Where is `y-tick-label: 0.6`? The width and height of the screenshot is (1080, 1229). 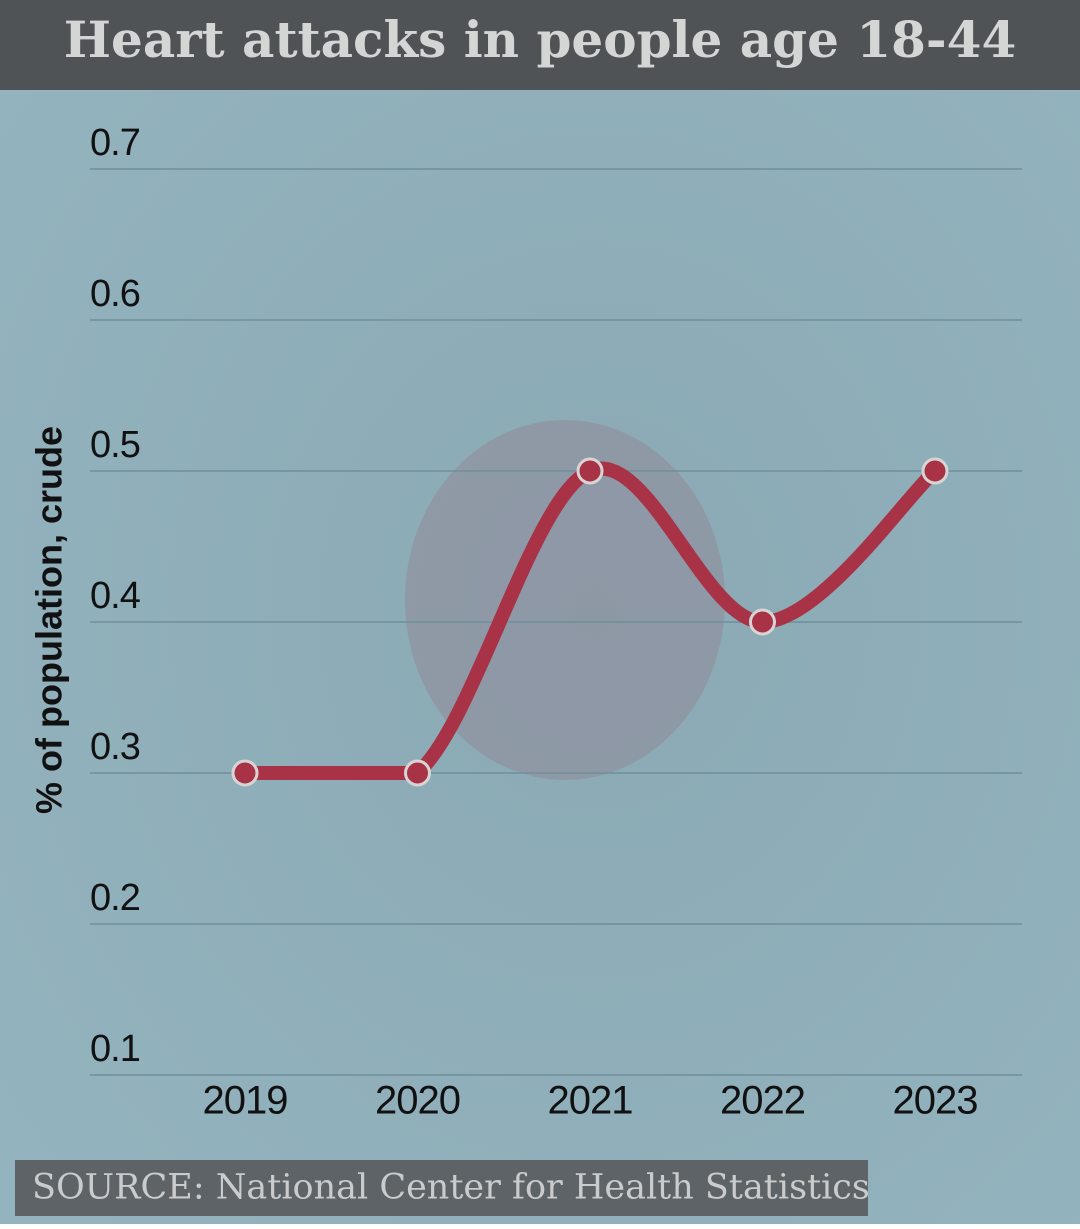 y-tick-label: 0.6 is located at coordinates (115, 294).